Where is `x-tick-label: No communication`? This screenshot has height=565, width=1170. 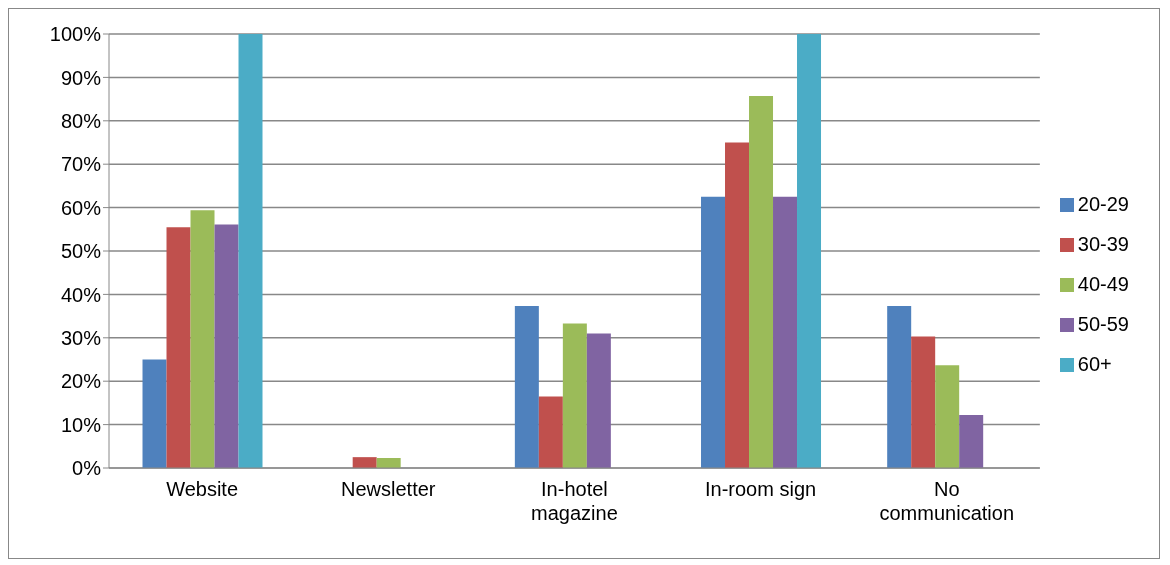 x-tick-label: No communication is located at coordinates (947, 501).